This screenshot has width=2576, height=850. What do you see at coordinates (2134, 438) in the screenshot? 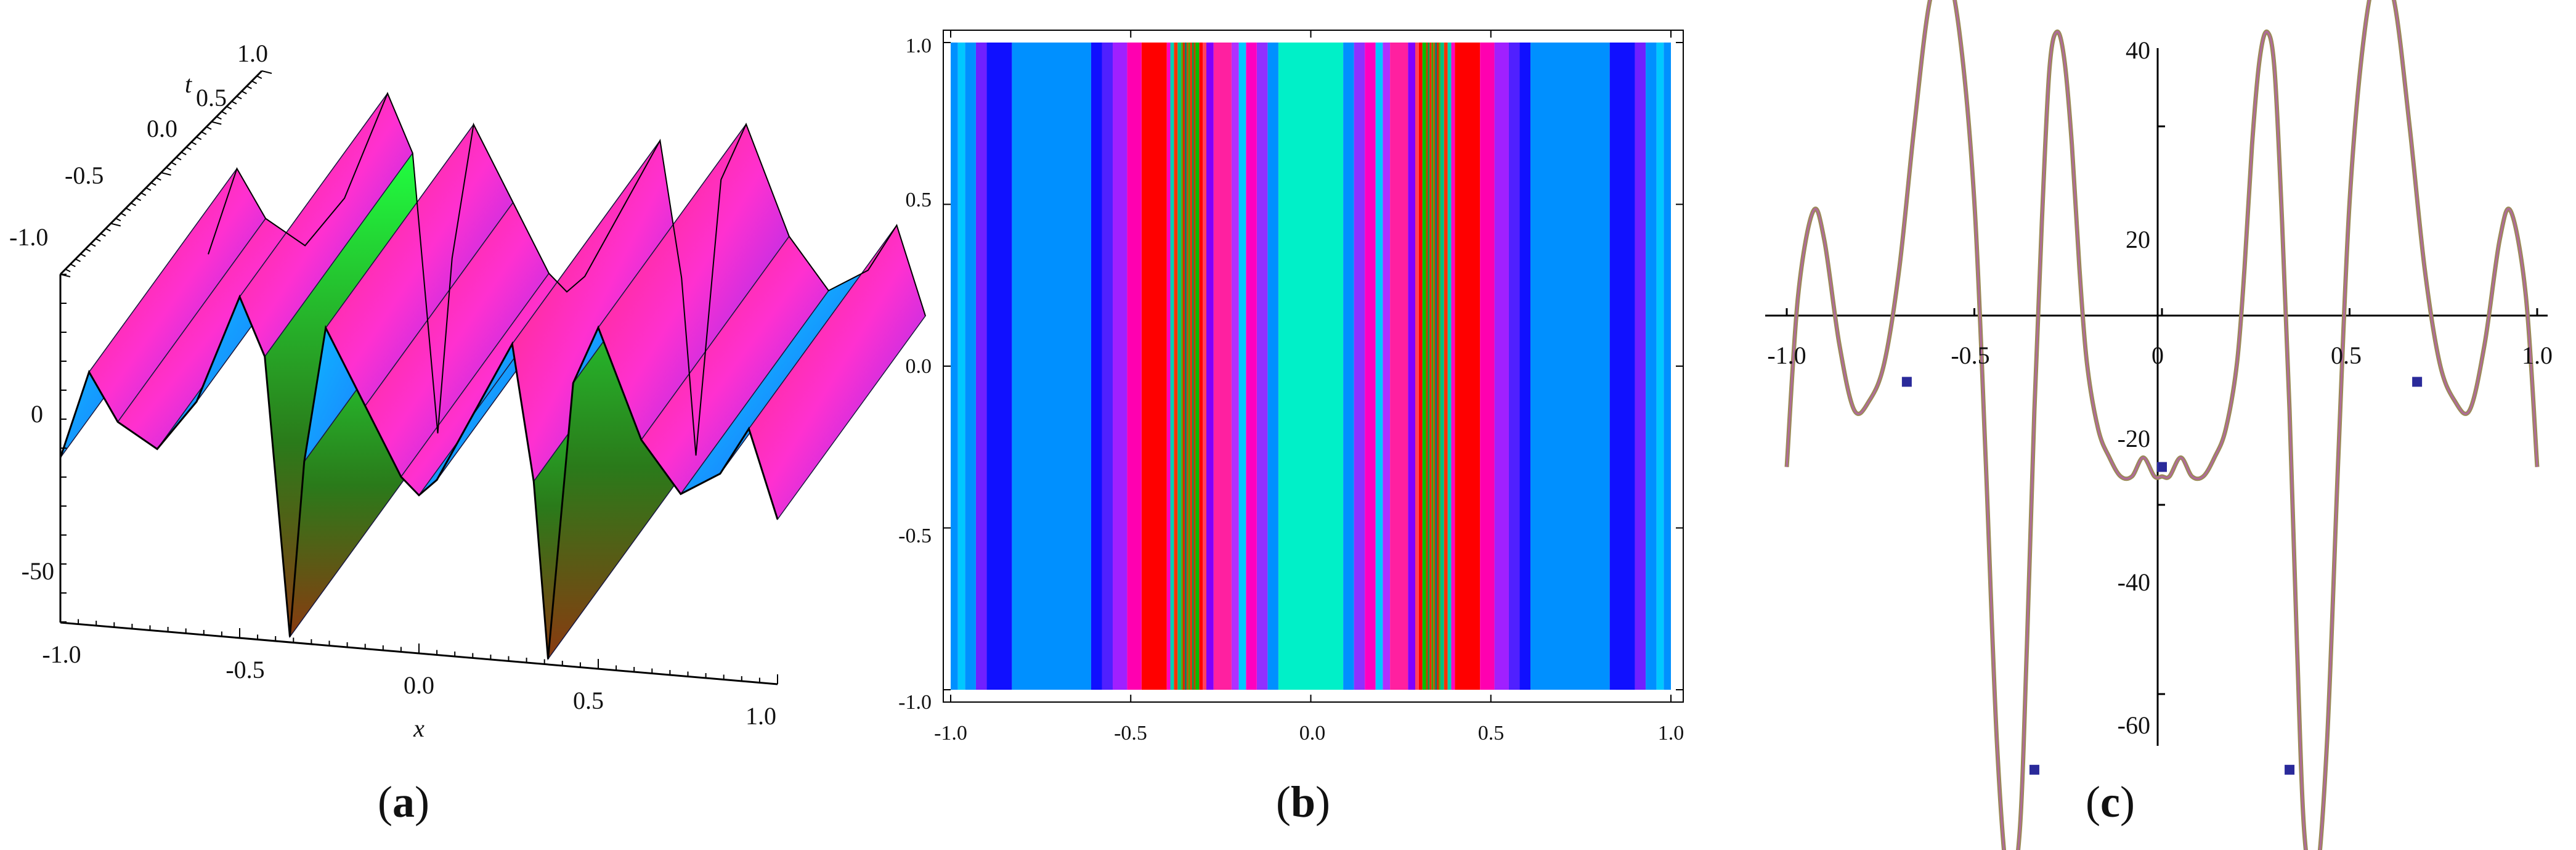
I see `y-tick-label: -20` at bounding box center [2134, 438].